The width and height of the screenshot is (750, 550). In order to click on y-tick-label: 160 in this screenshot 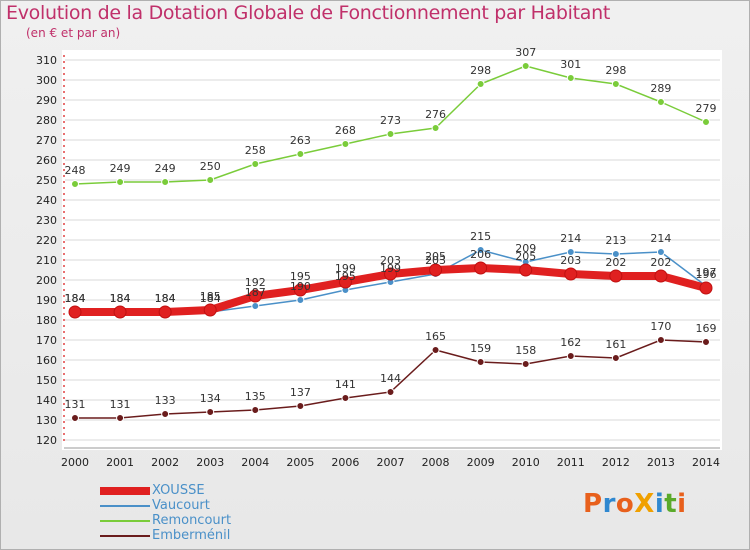, I will do `click(46, 360)`.